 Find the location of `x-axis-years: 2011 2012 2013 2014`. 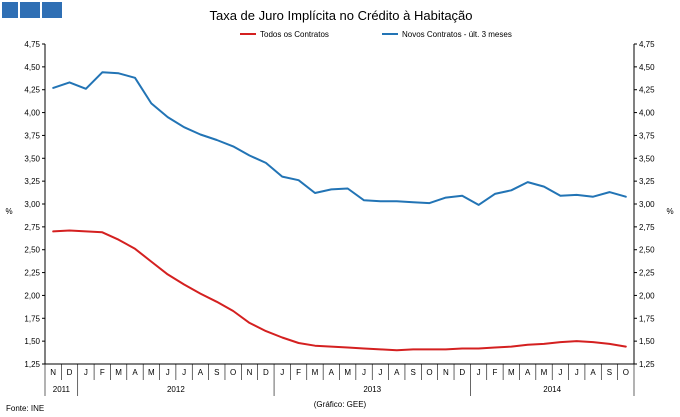

x-axis-years: 2011 2012 2013 2014 is located at coordinates (339, 388).